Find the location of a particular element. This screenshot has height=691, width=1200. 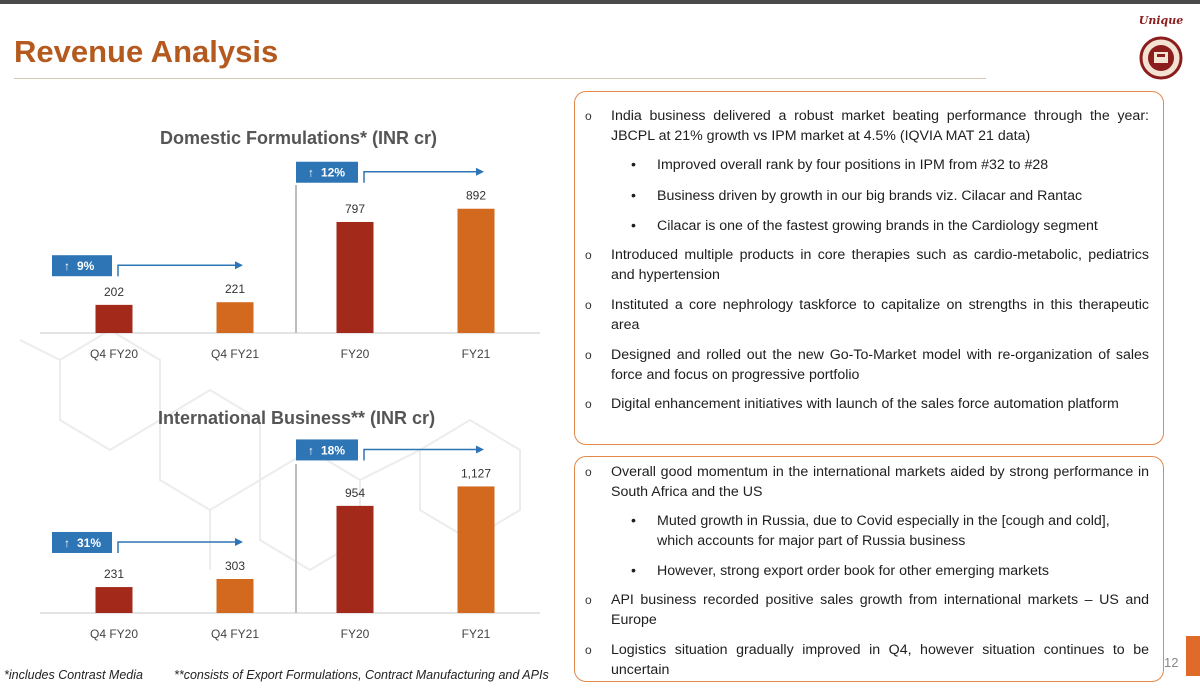

domestic-category-label: FY20 is located at coordinates (355, 354).